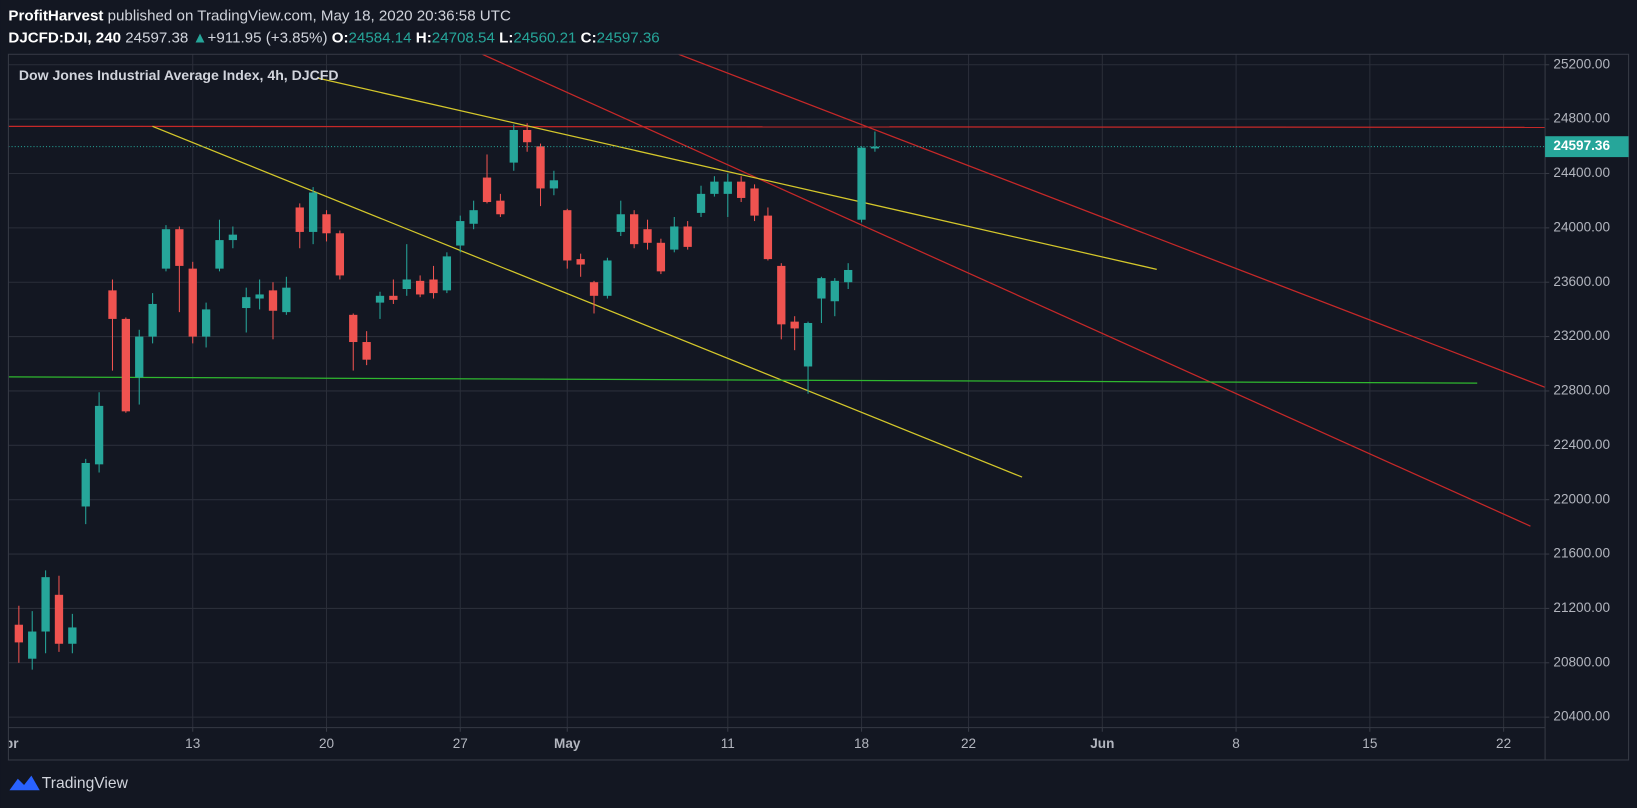  I want to click on x-tick-label: 27, so click(460, 743).